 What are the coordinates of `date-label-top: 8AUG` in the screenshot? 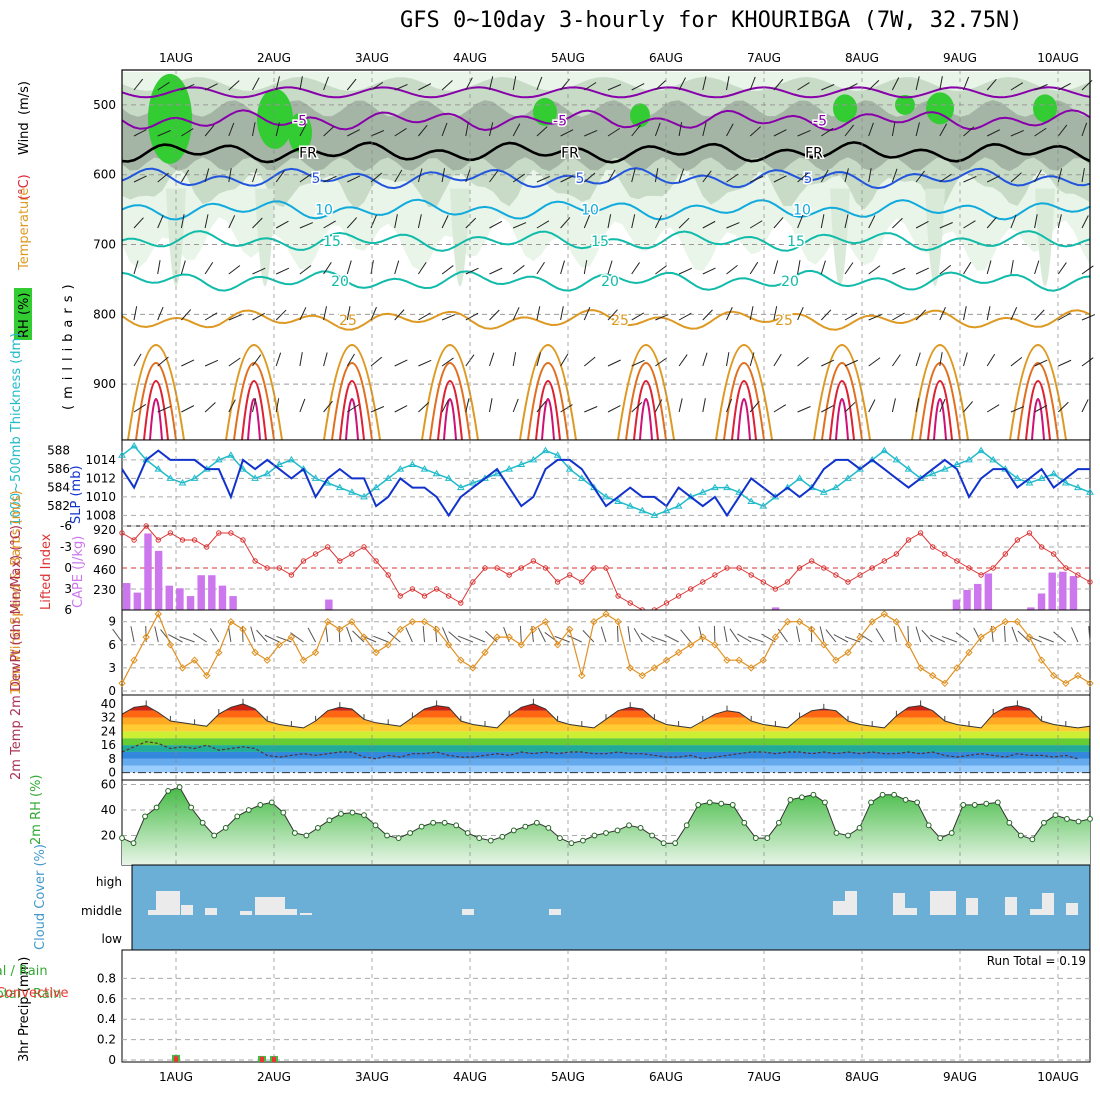 It's located at (862, 58).